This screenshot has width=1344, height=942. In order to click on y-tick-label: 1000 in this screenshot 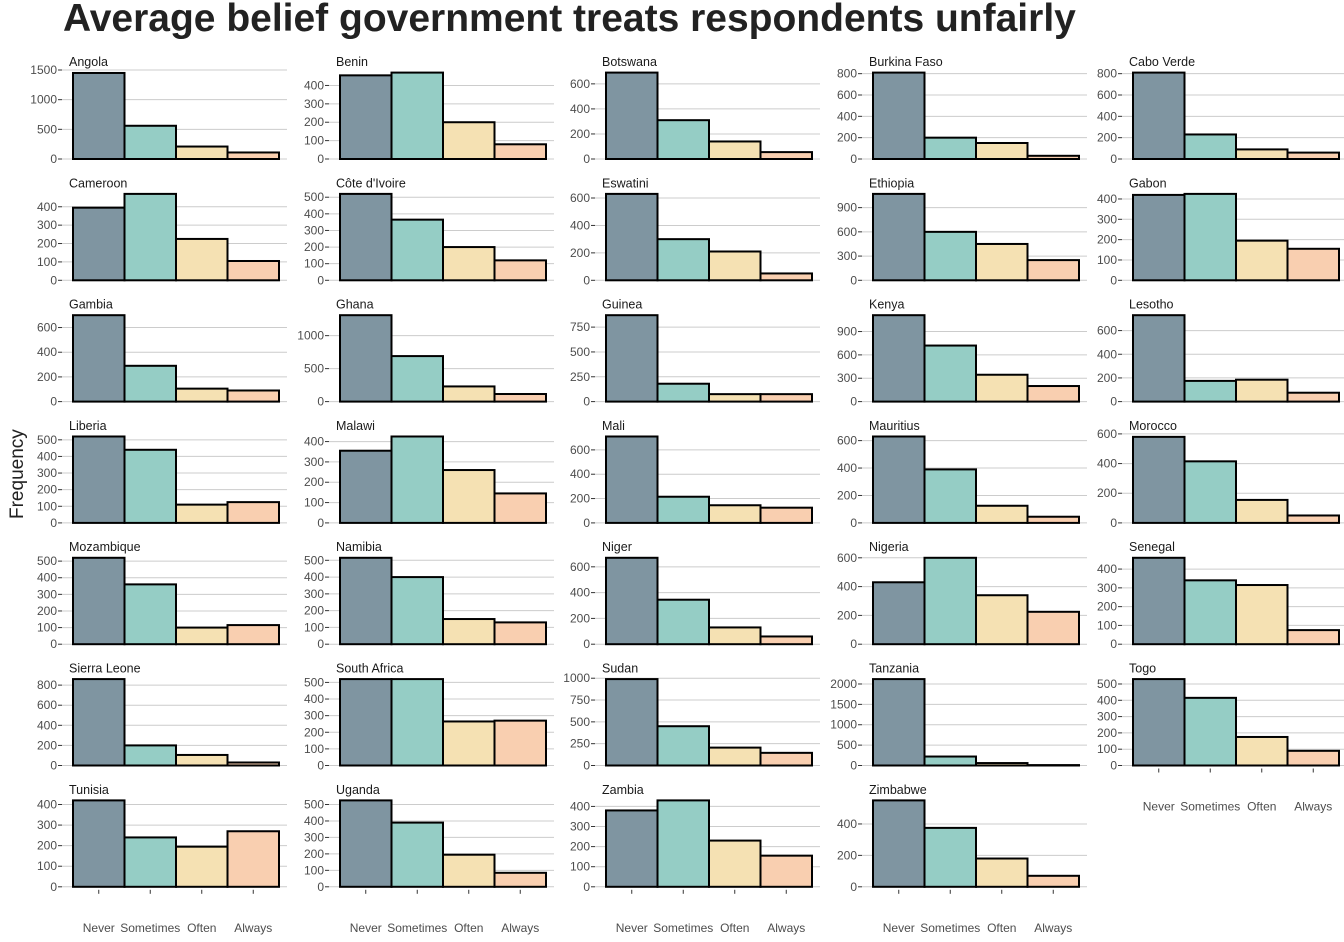, I will do `click(310, 336)`.